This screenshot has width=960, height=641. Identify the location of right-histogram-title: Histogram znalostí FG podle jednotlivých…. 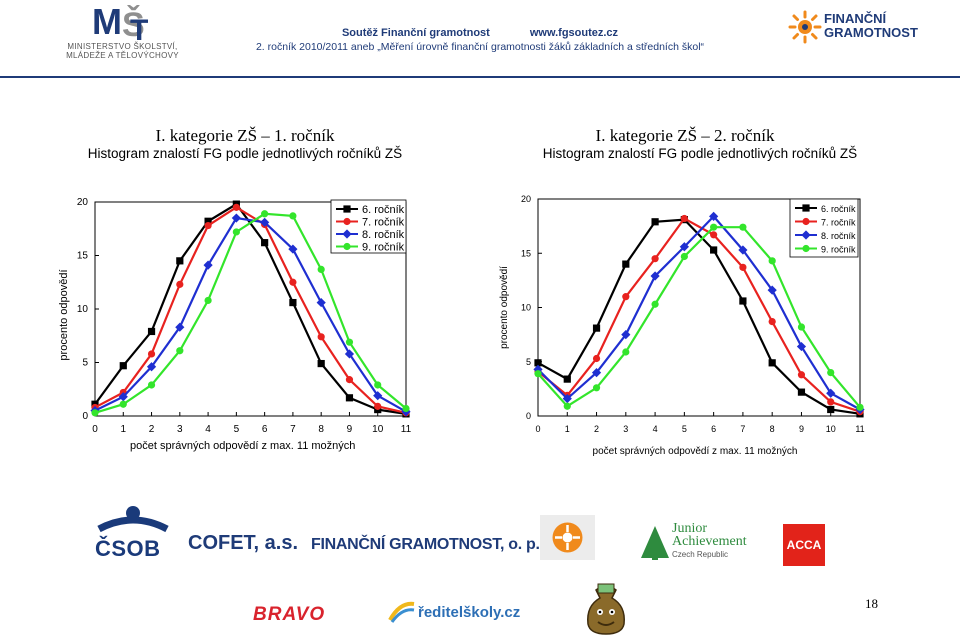
(700, 153).